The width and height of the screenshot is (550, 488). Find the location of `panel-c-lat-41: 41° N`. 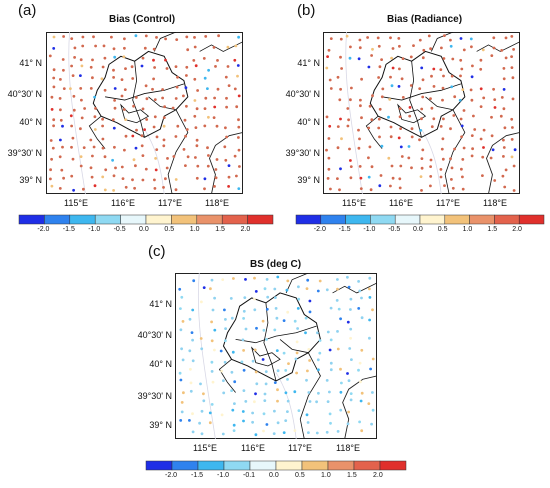

panel-c-lat-41: 41° N is located at coordinates (160, 304).